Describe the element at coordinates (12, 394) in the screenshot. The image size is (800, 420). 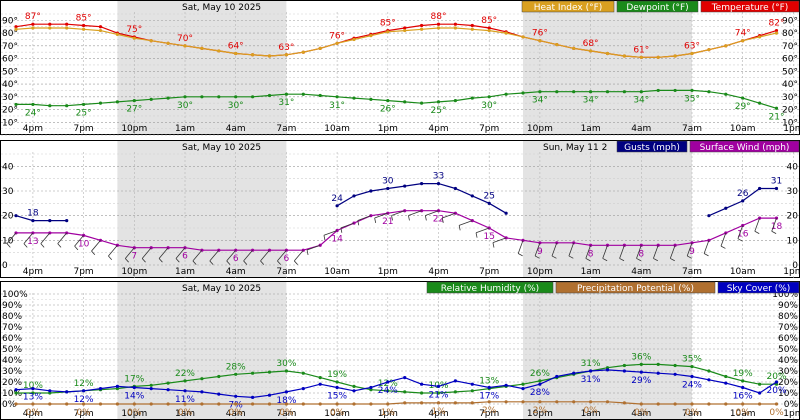
I see `y-tick-left: 10%` at that location.